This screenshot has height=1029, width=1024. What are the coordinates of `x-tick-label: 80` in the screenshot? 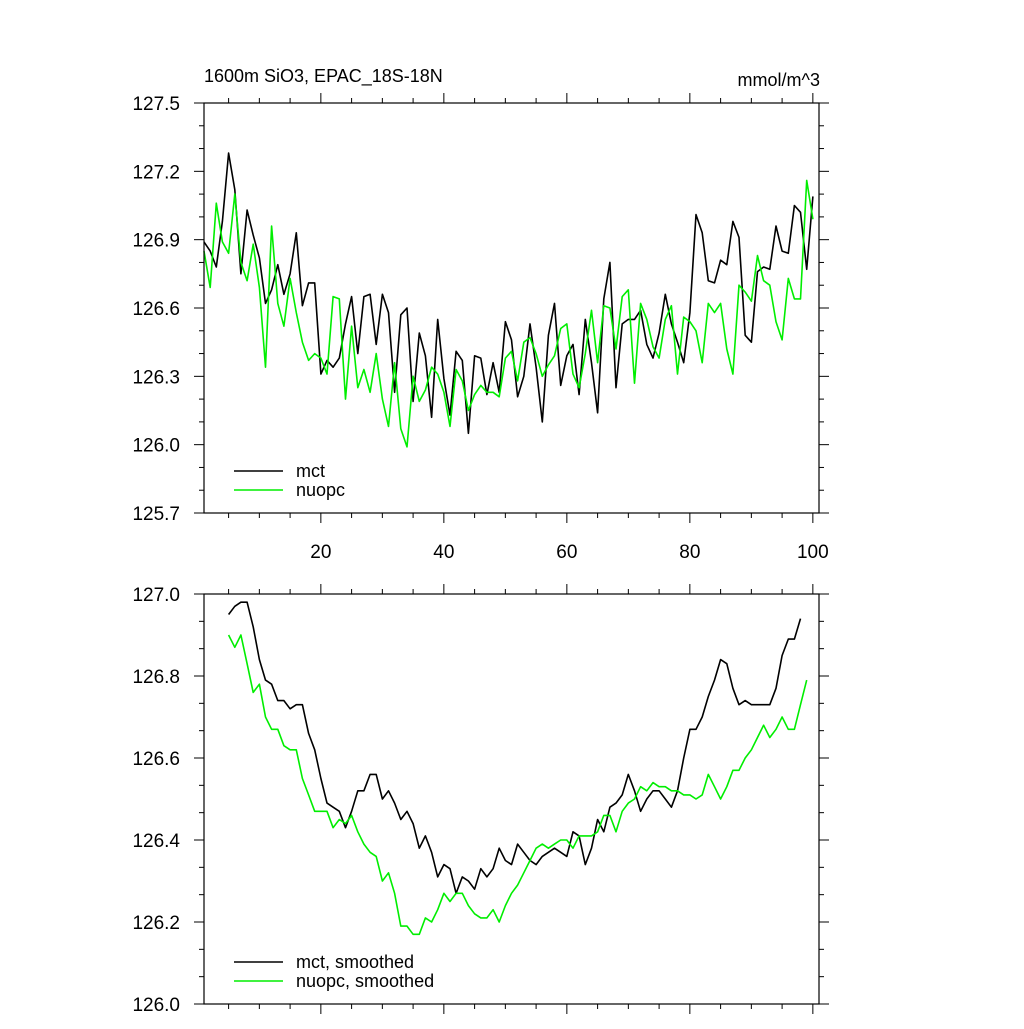 It's located at (689, 552).